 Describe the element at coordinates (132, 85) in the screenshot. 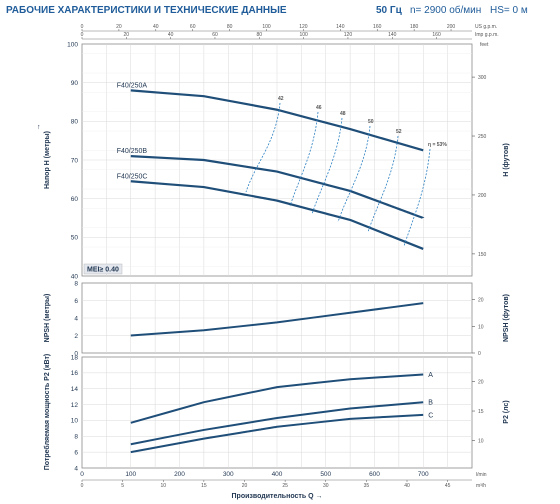

I see `head-curve-label: F40/250A` at that location.